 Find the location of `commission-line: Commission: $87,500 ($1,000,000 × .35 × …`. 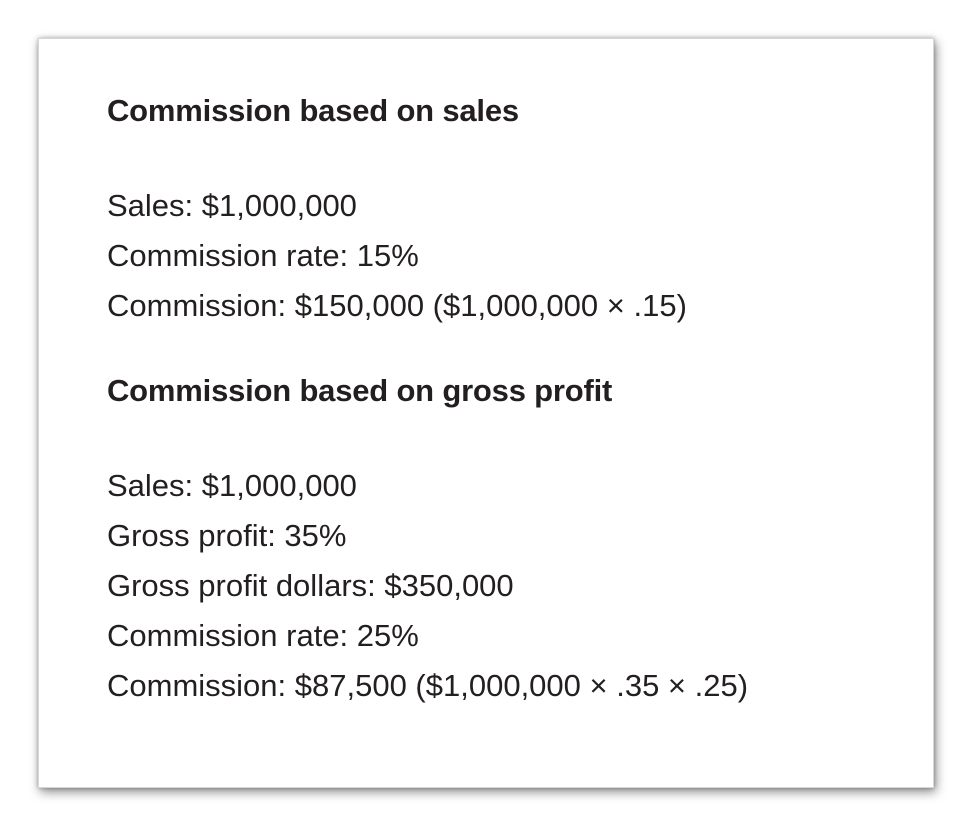

commission-line: Commission: $87,500 ($1,000,000 × .35 × … is located at coordinates (428, 685).